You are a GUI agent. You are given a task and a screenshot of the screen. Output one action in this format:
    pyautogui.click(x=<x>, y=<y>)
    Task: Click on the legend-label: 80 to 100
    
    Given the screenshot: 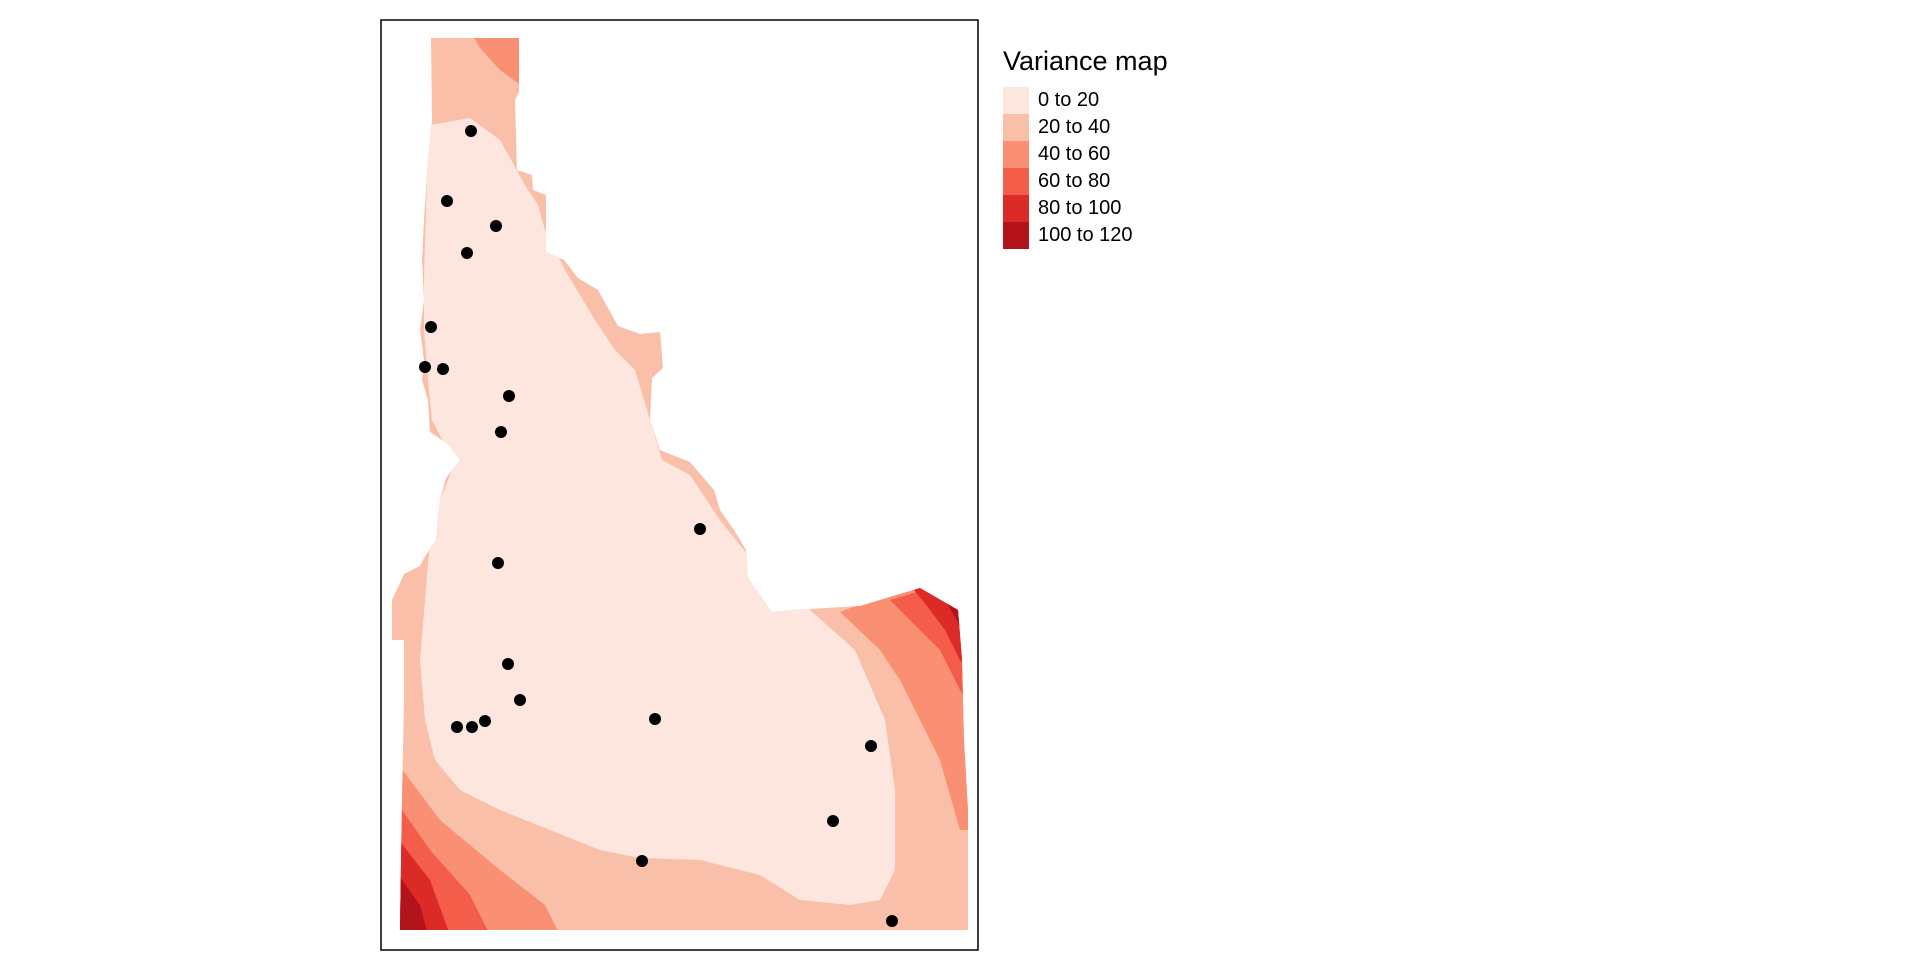 What is the action you would take?
    pyautogui.click(x=1079, y=208)
    